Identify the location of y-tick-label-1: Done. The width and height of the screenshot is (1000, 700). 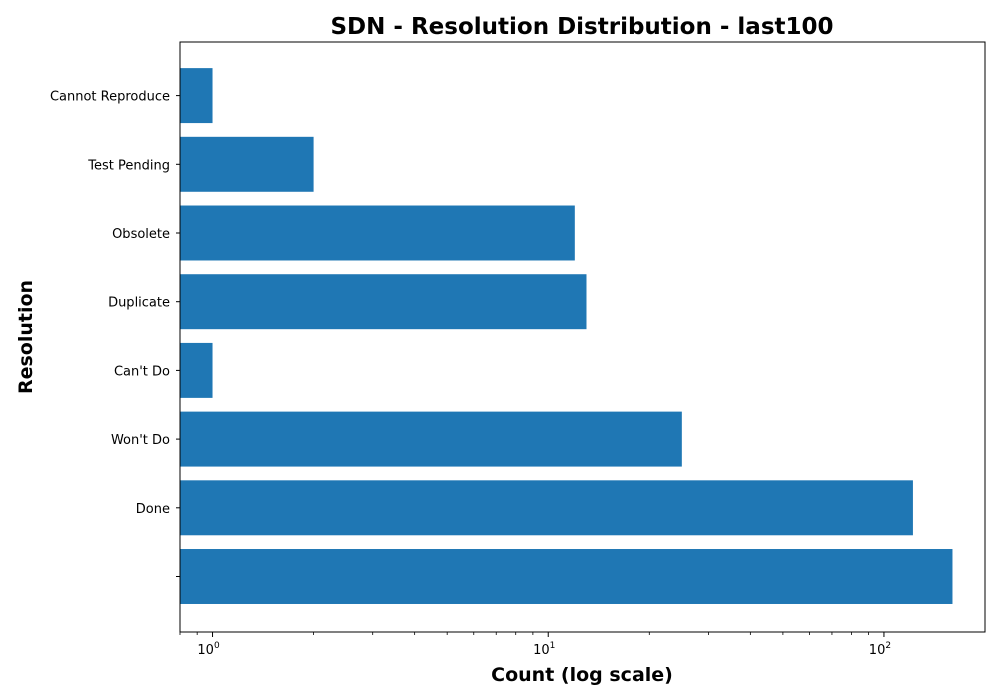
(153, 509).